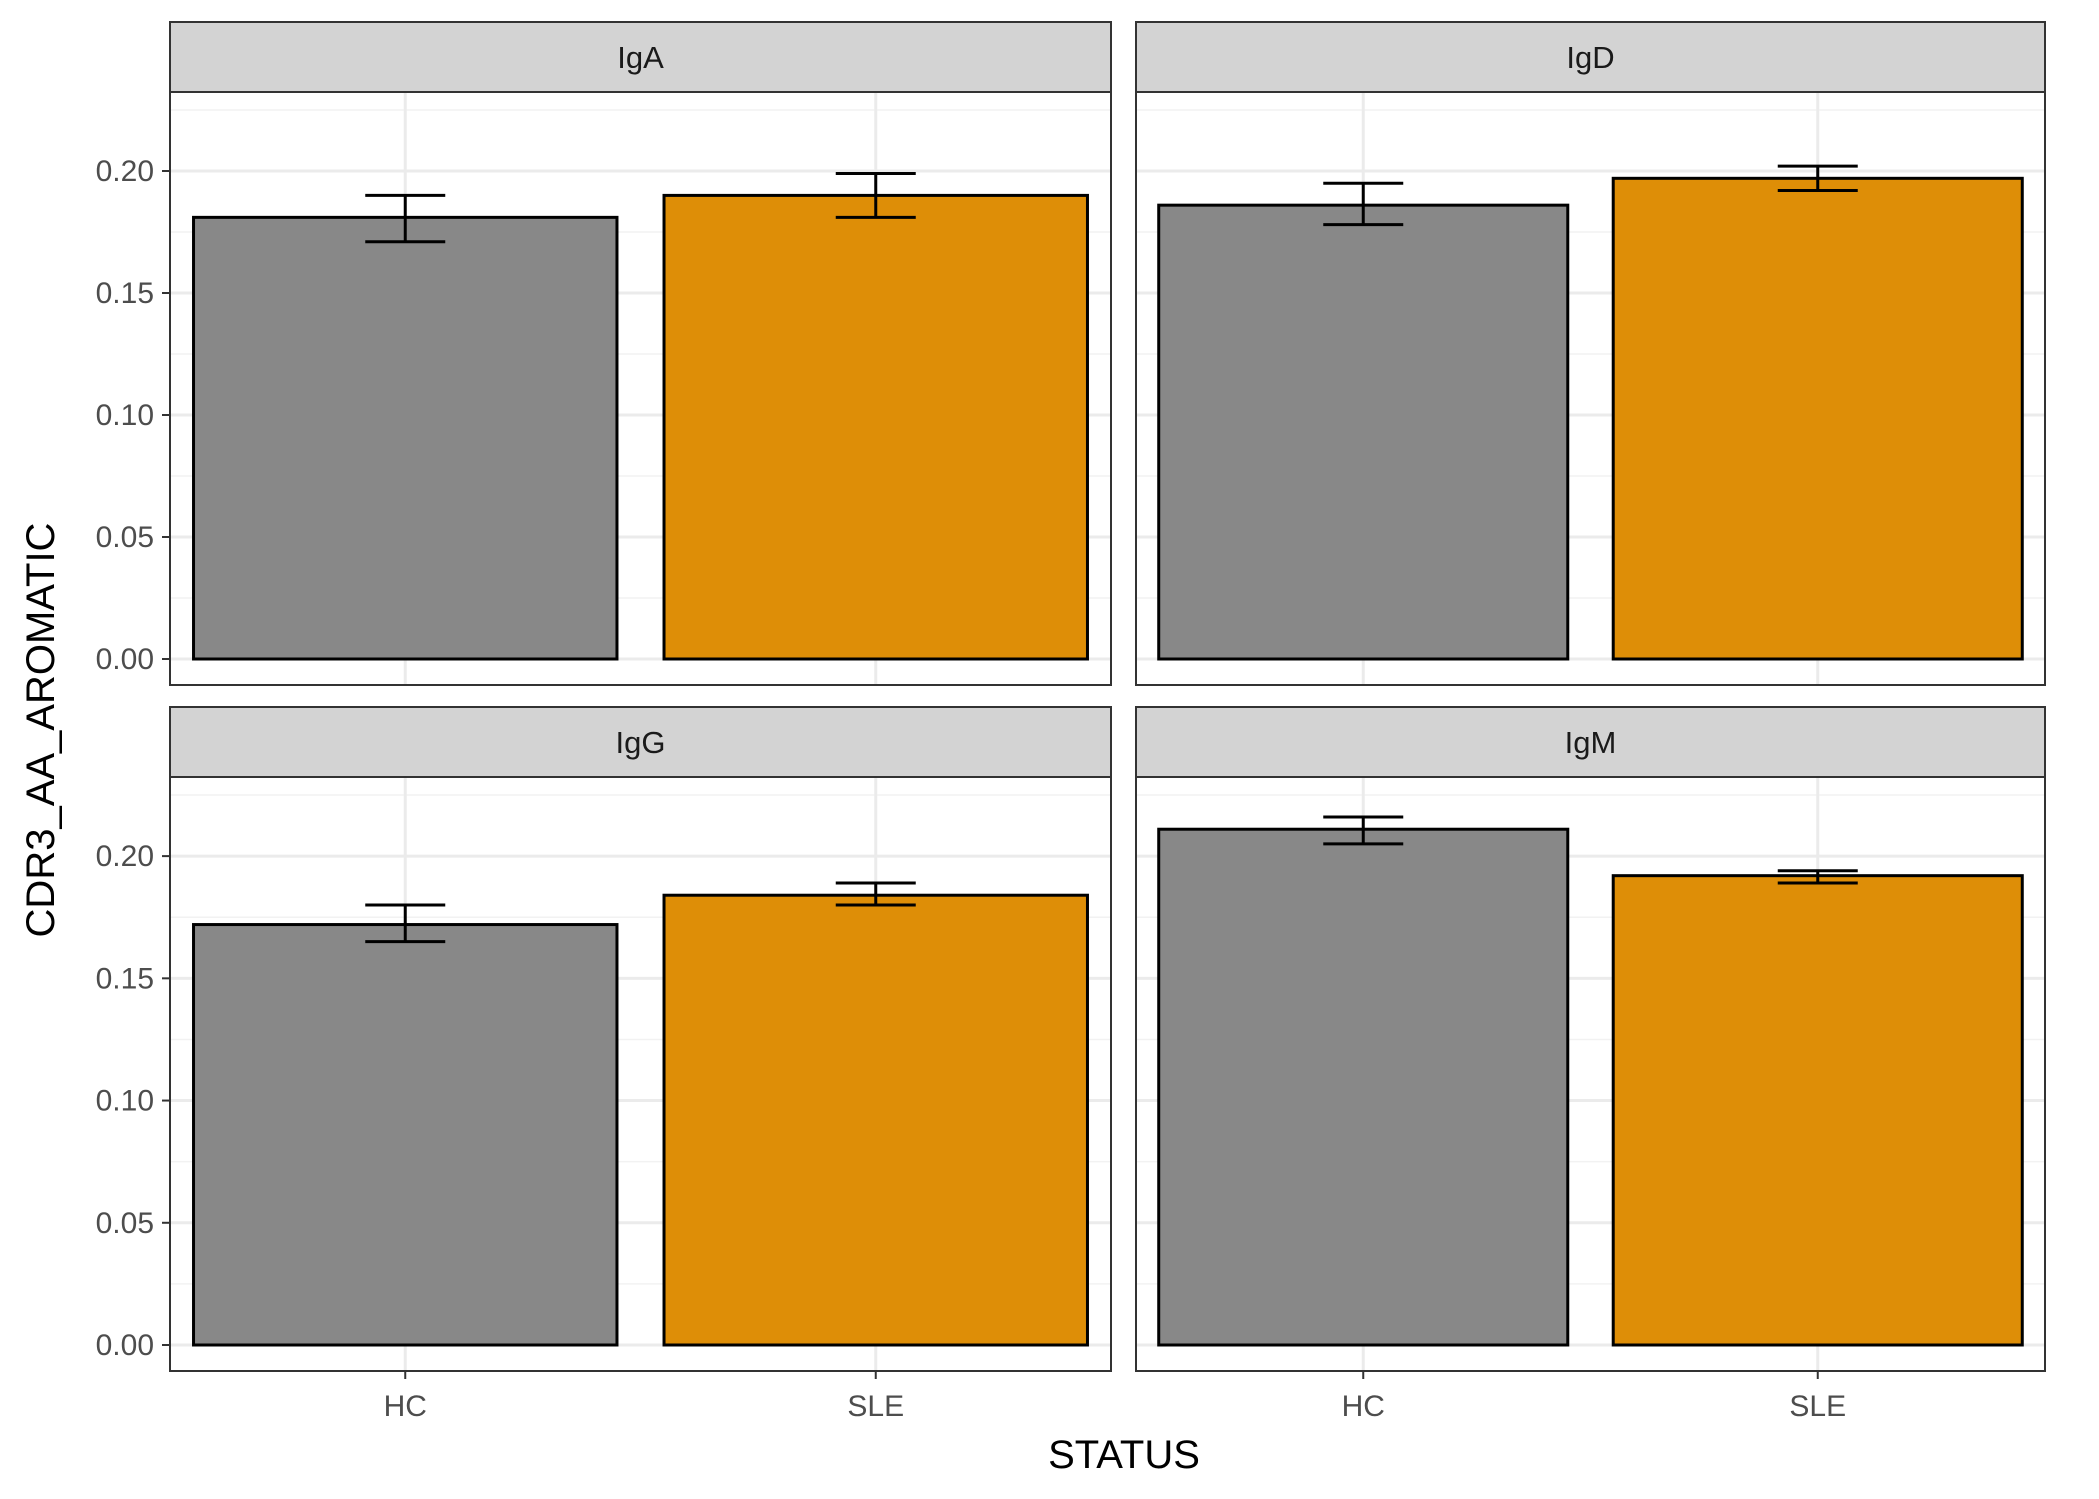 This screenshot has width=2099, height=1499. I want to click on x-axis-title: STATUS, so click(1124, 1455).